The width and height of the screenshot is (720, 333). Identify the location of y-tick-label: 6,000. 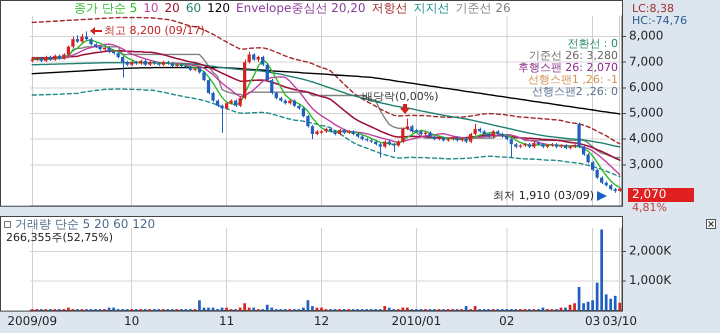
(646, 87).